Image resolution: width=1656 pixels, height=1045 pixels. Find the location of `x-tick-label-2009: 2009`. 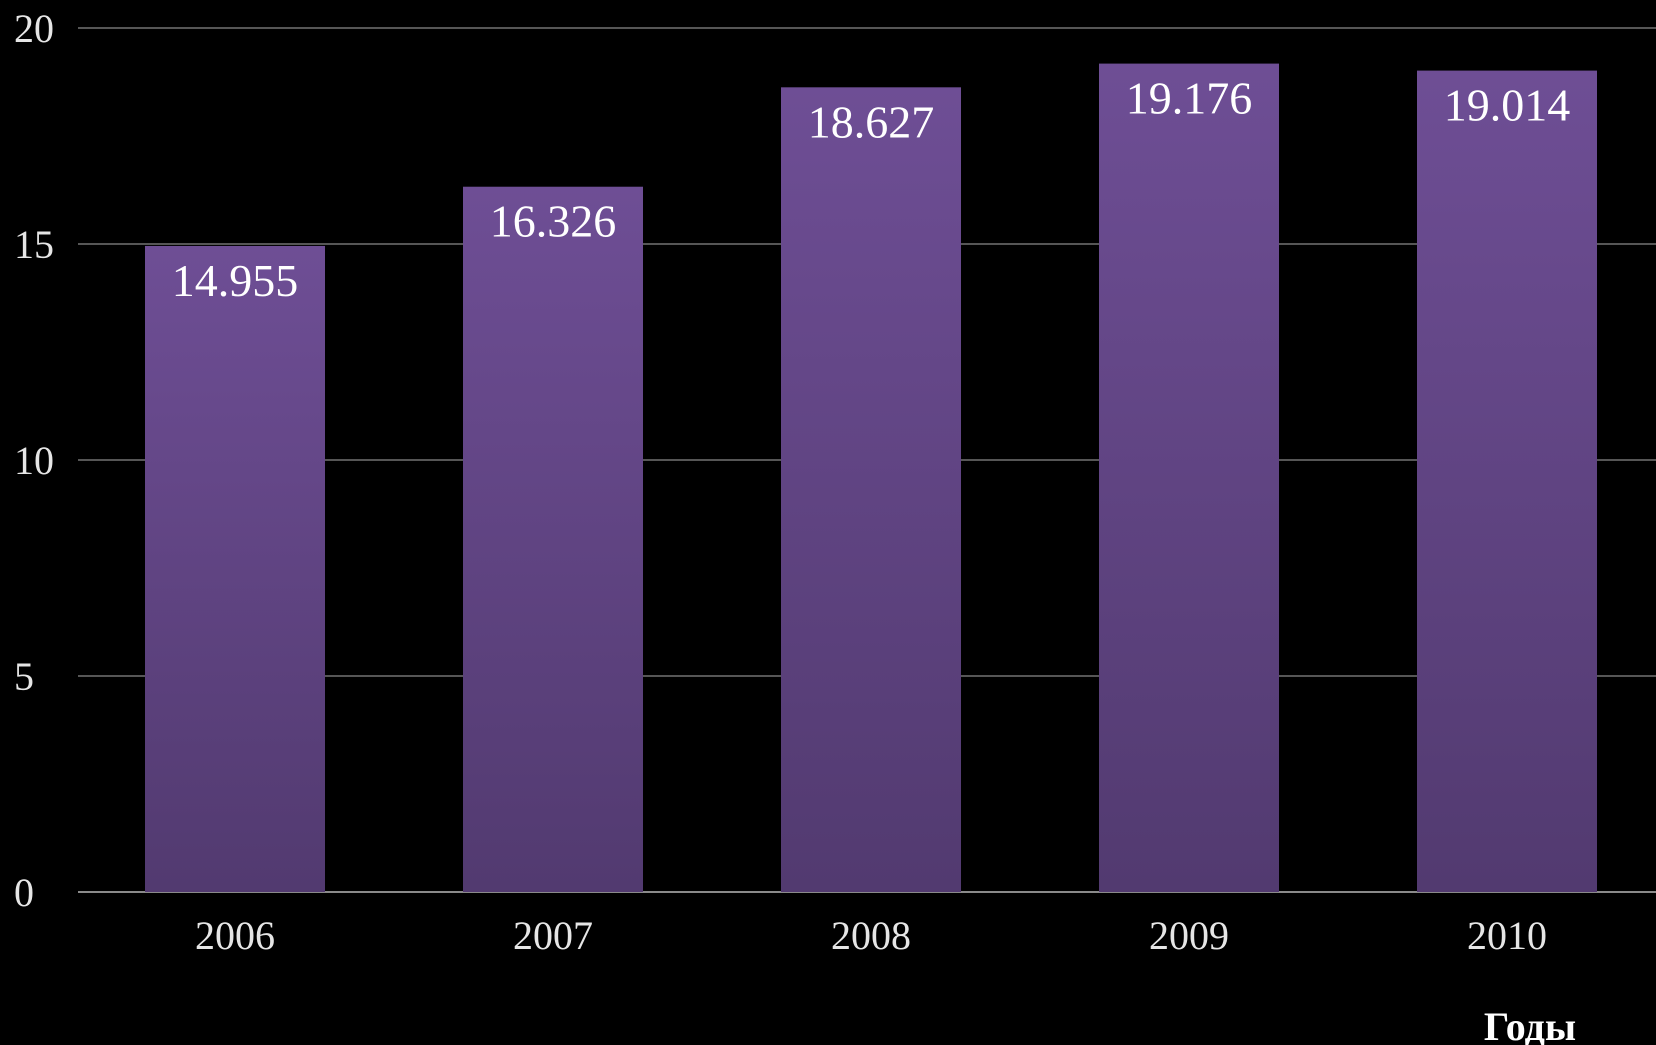

x-tick-label-2009: 2009 is located at coordinates (1189, 935).